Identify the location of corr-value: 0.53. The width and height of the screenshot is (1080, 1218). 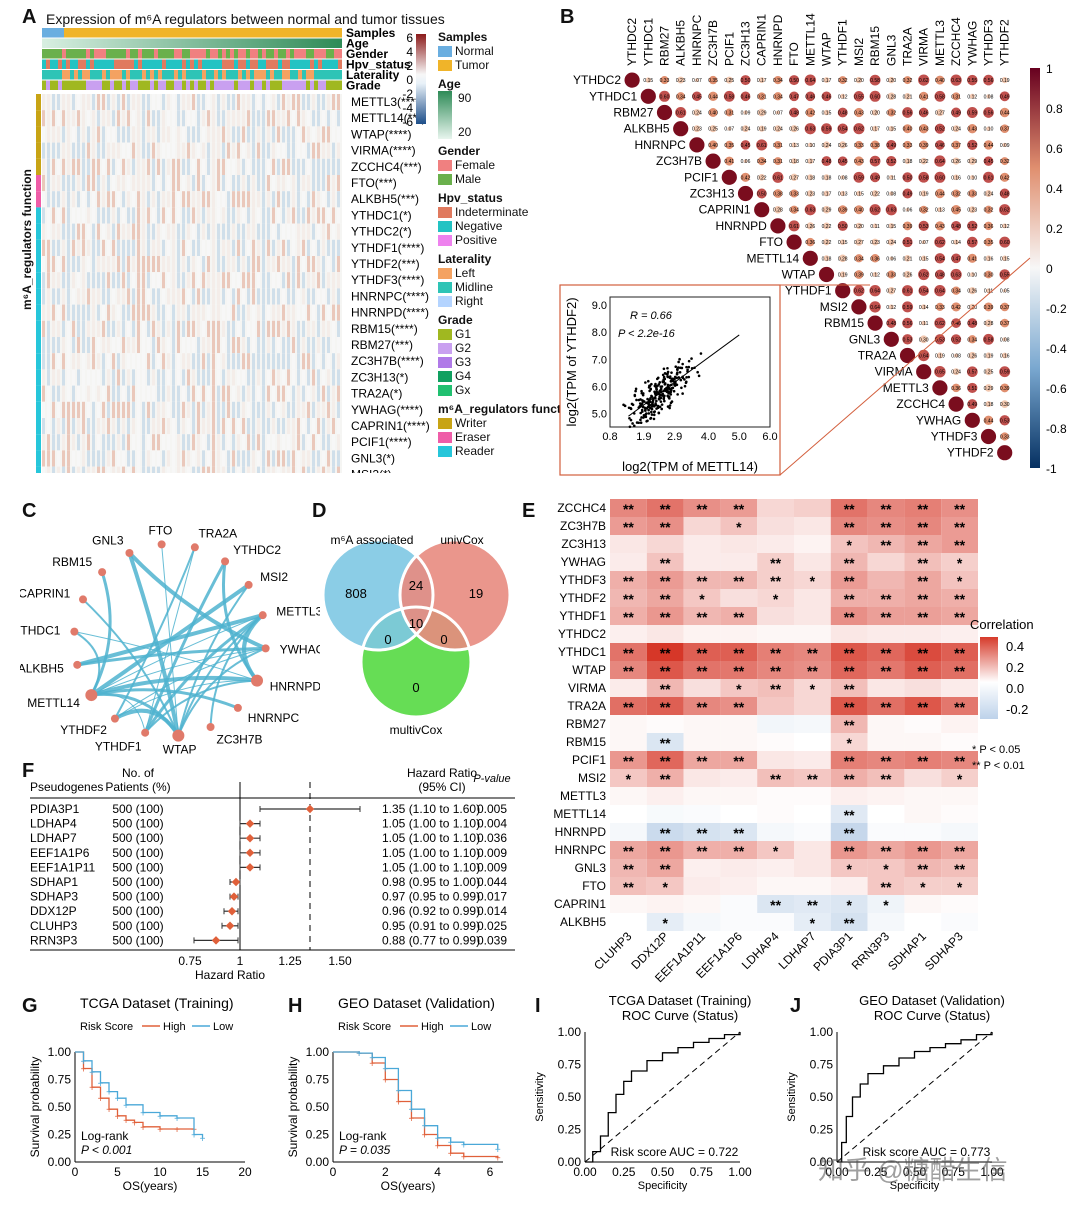
(924, 227).